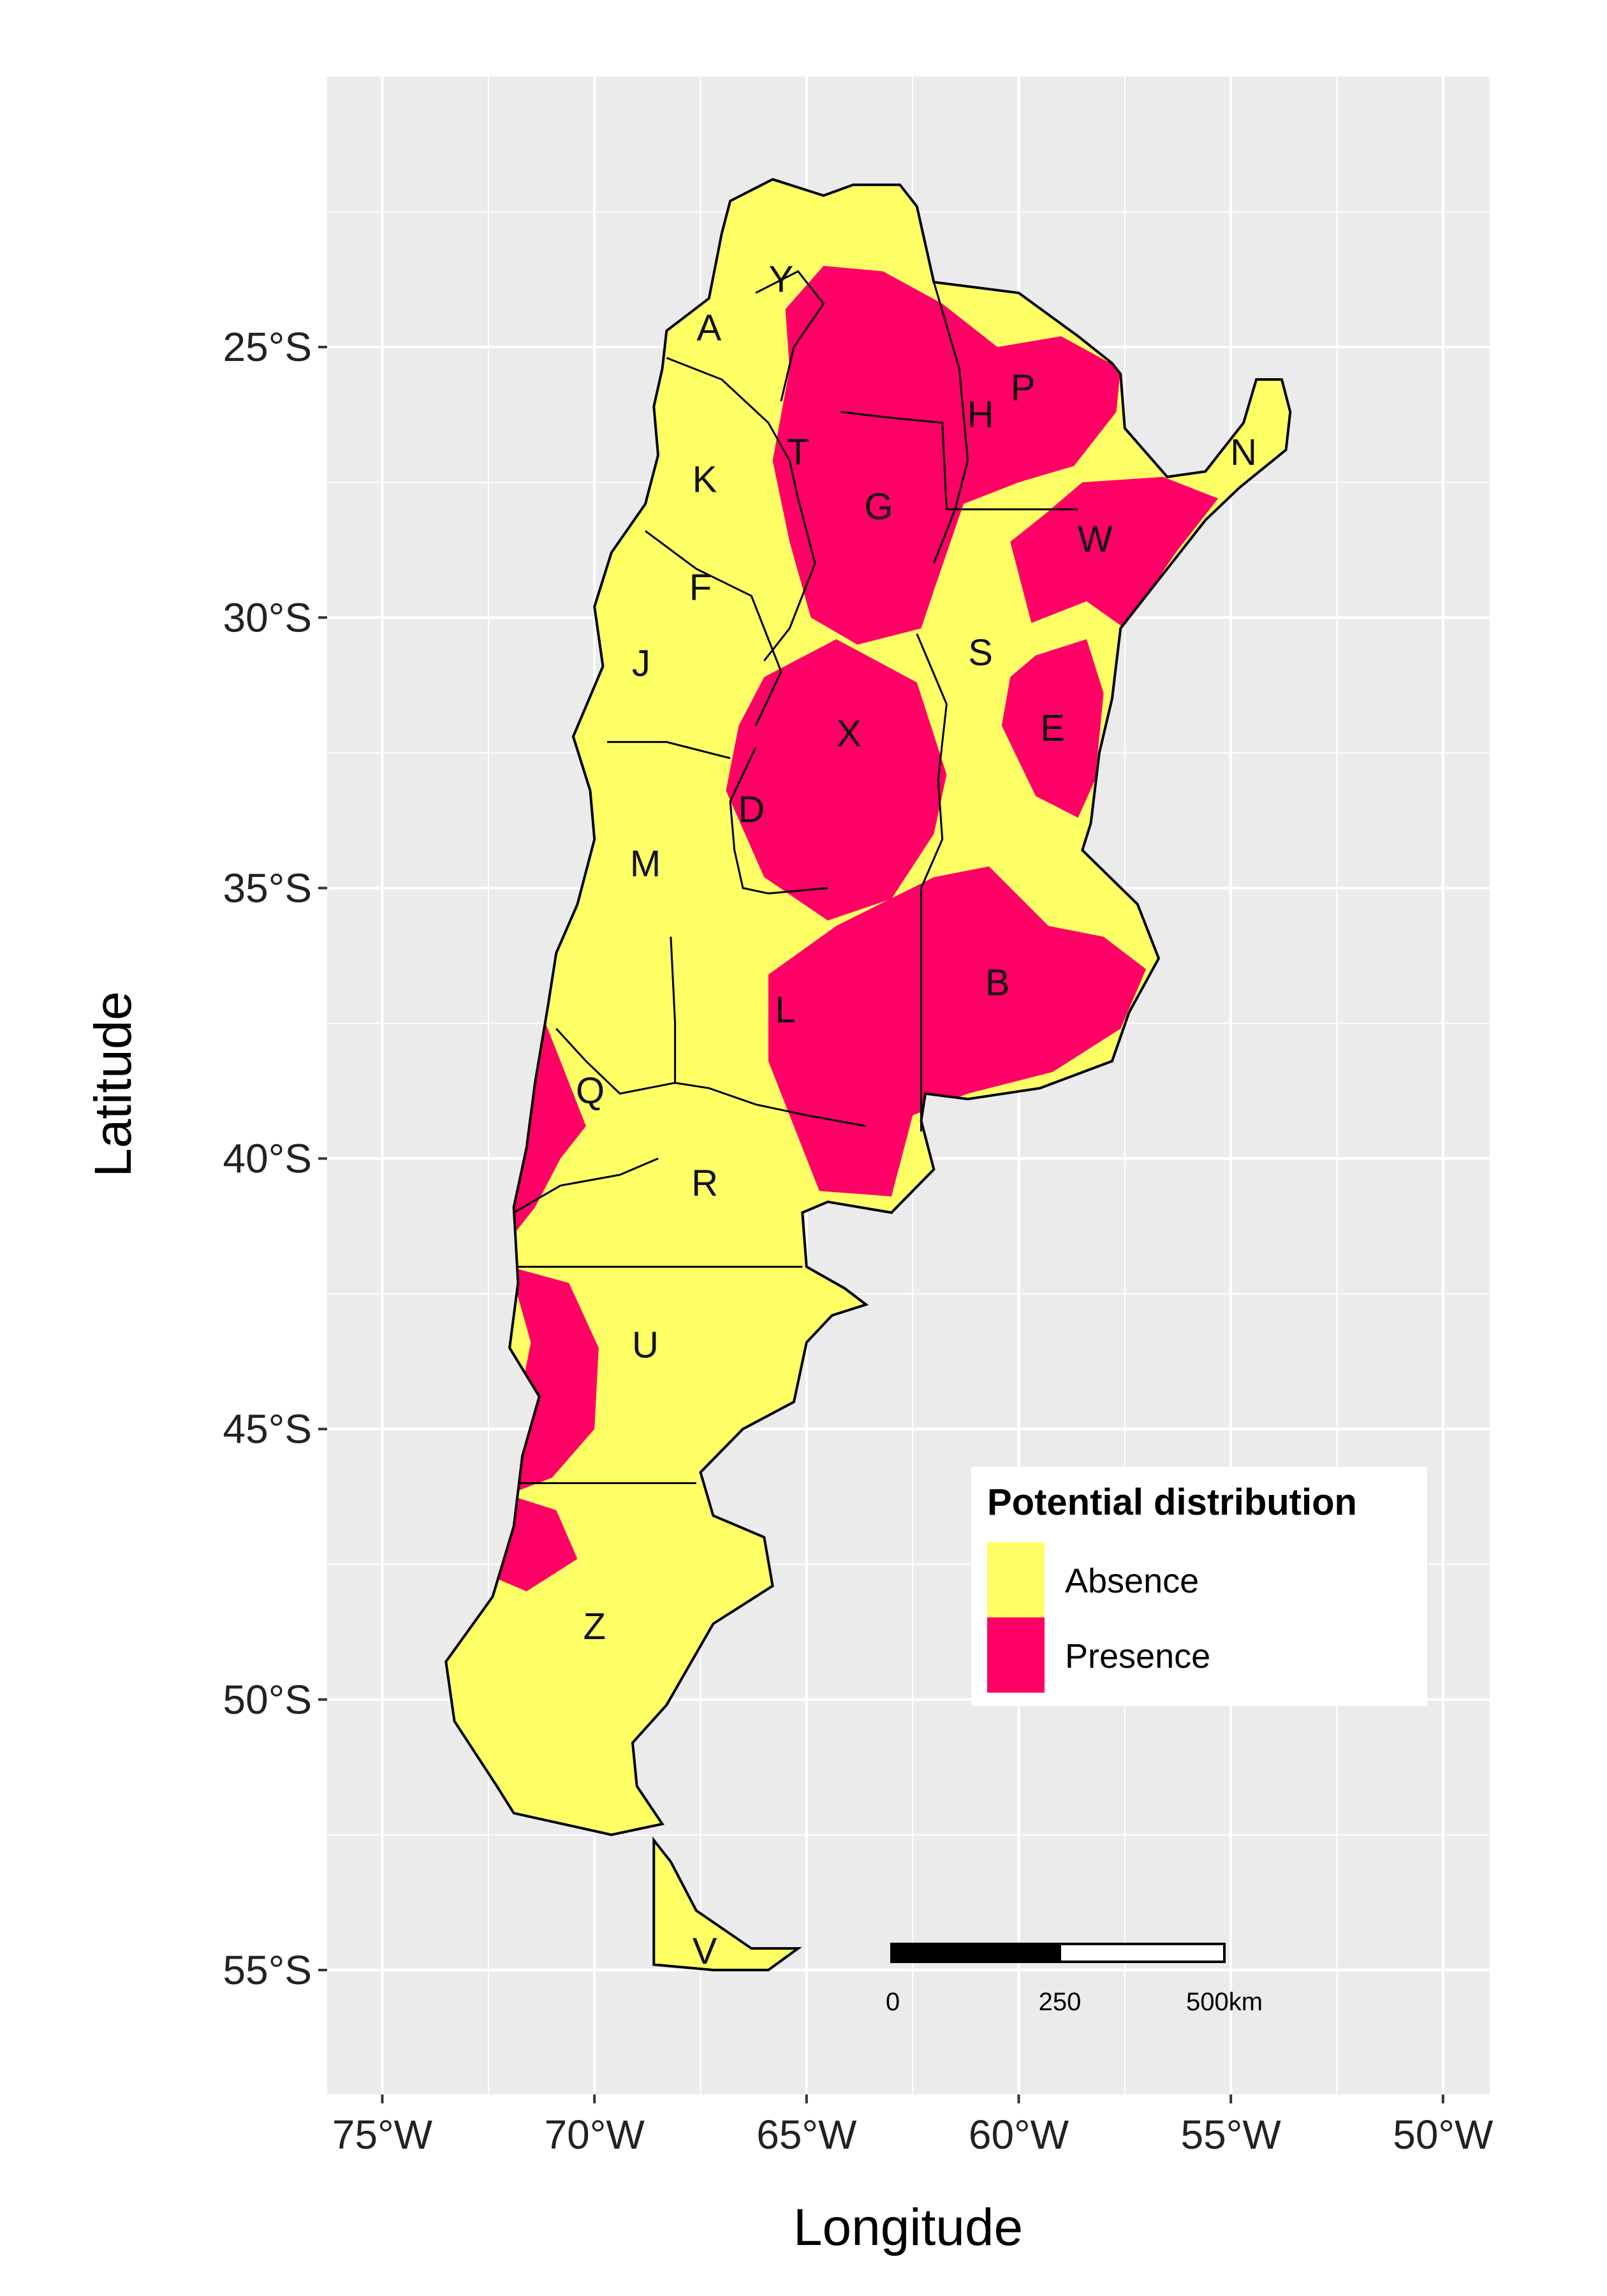  I want to click on x-tick-label: 60°W, so click(1019, 2135).